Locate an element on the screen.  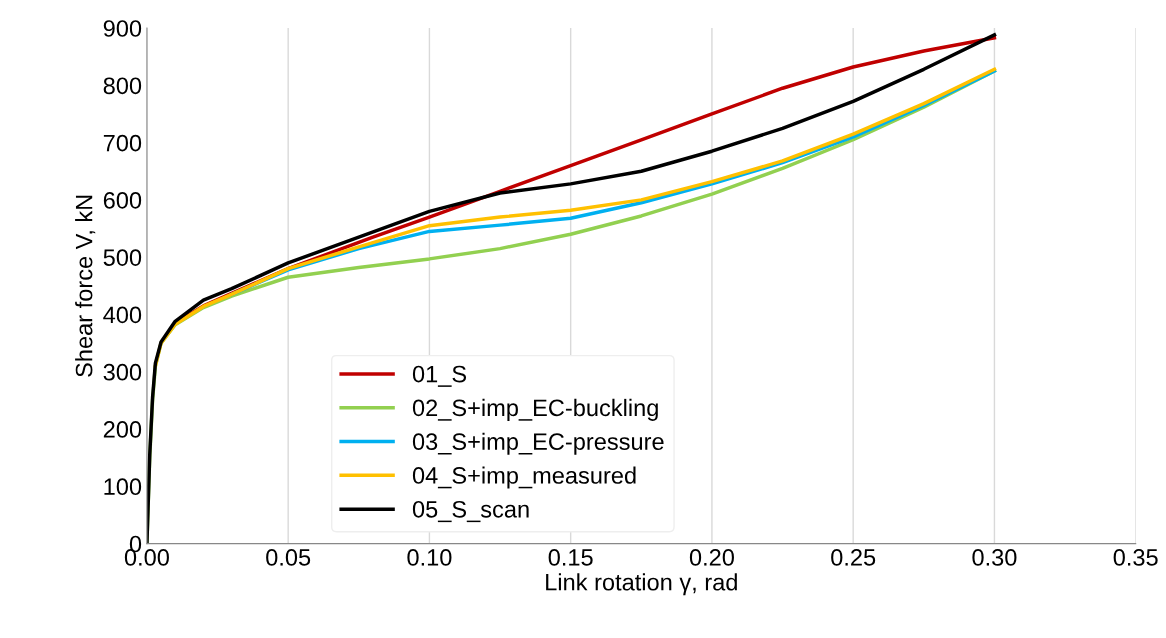
x-tick-label: 0.25 is located at coordinates (853, 557).